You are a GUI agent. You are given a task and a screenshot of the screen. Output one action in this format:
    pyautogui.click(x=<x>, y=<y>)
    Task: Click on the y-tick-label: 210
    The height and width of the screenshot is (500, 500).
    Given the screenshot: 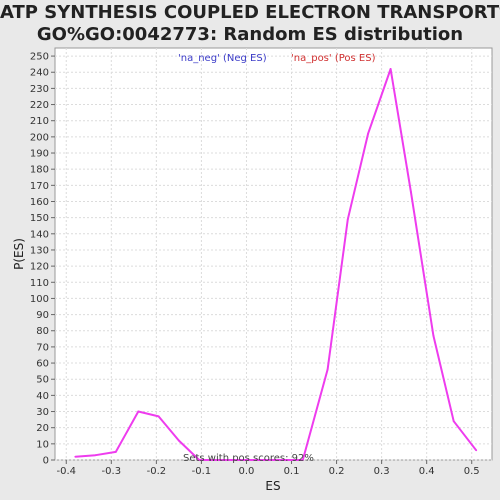 What is the action you would take?
    pyautogui.click(x=39, y=121)
    